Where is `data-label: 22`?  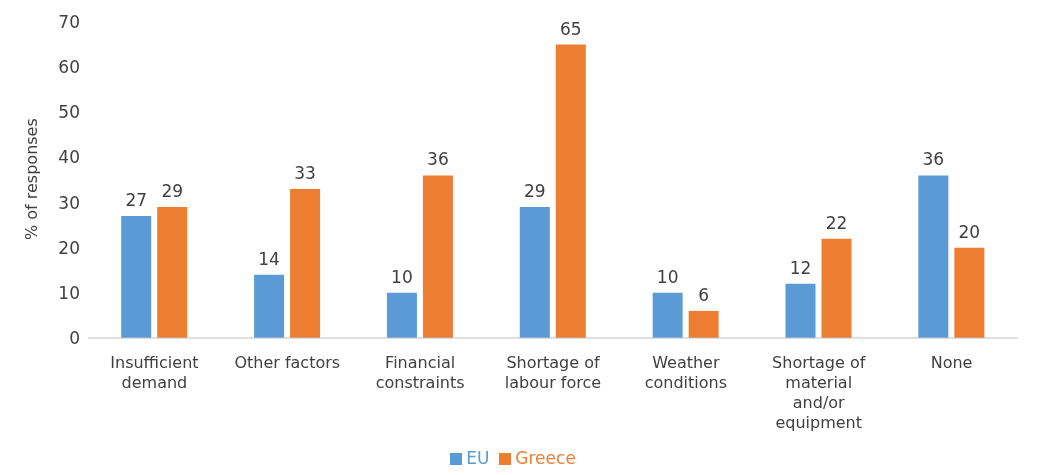
data-label: 22 is located at coordinates (836, 222).